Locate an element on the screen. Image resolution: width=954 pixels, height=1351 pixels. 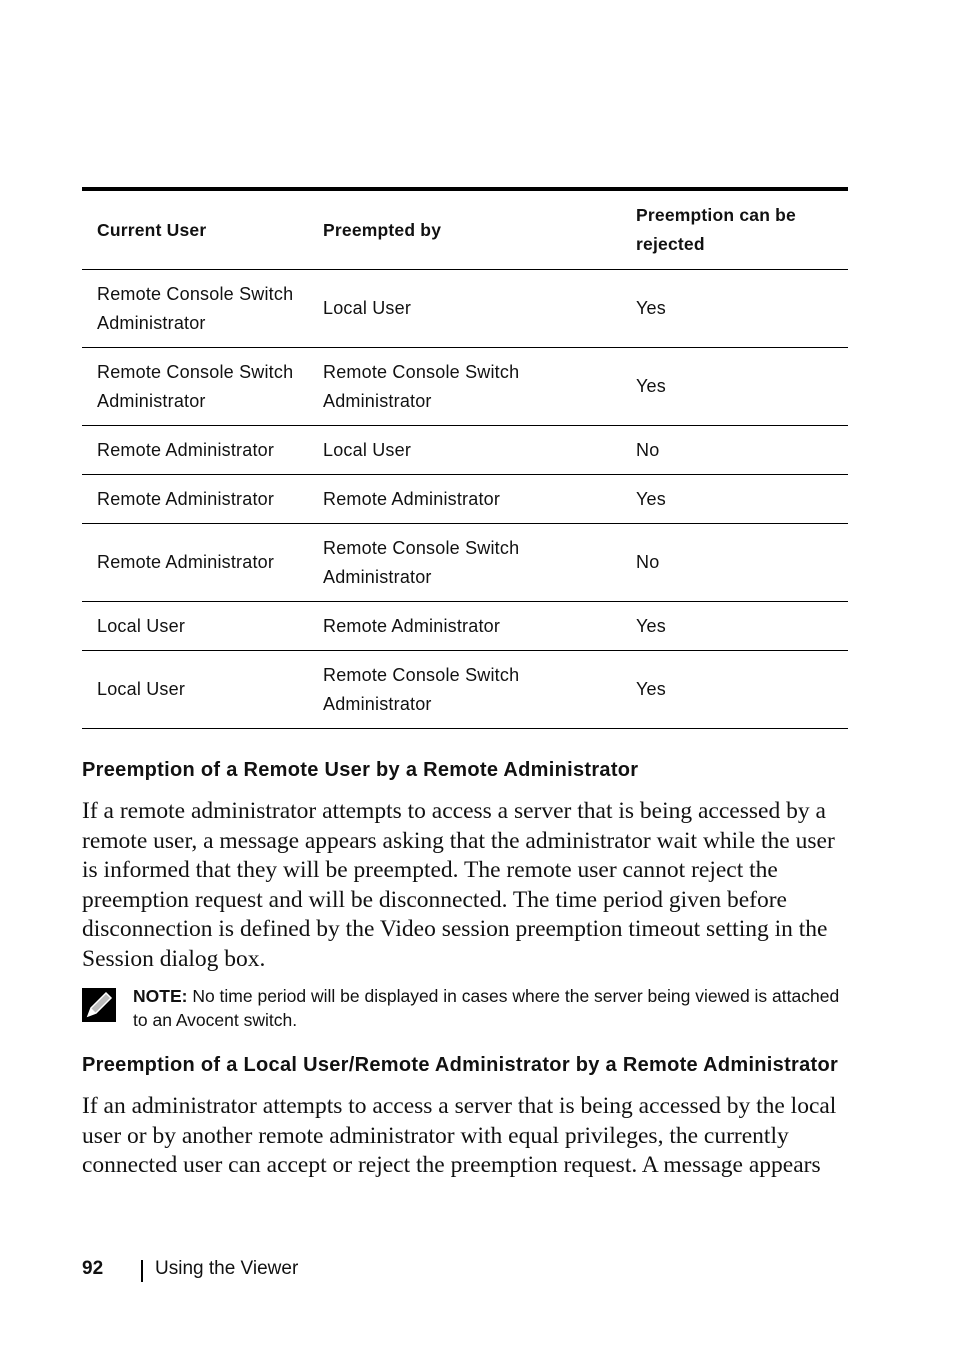
footer-divider is located at coordinates (142, 1271).